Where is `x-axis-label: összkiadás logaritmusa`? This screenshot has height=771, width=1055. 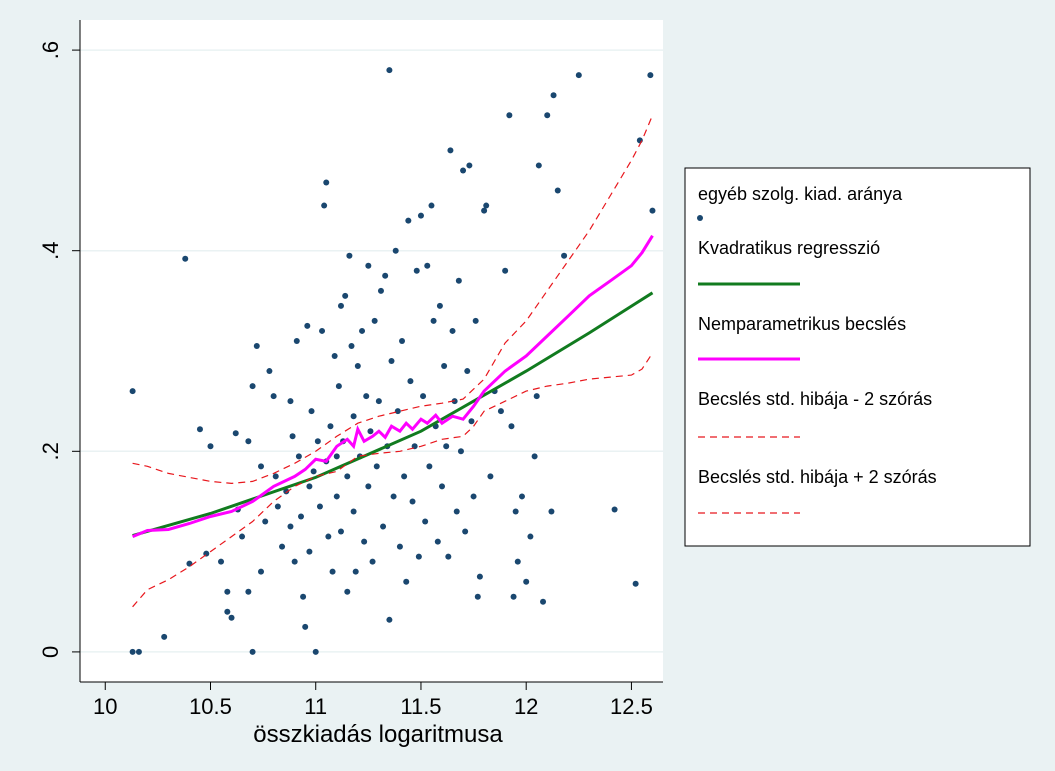
x-axis-label: összkiadás logaritmusa is located at coordinates (378, 734).